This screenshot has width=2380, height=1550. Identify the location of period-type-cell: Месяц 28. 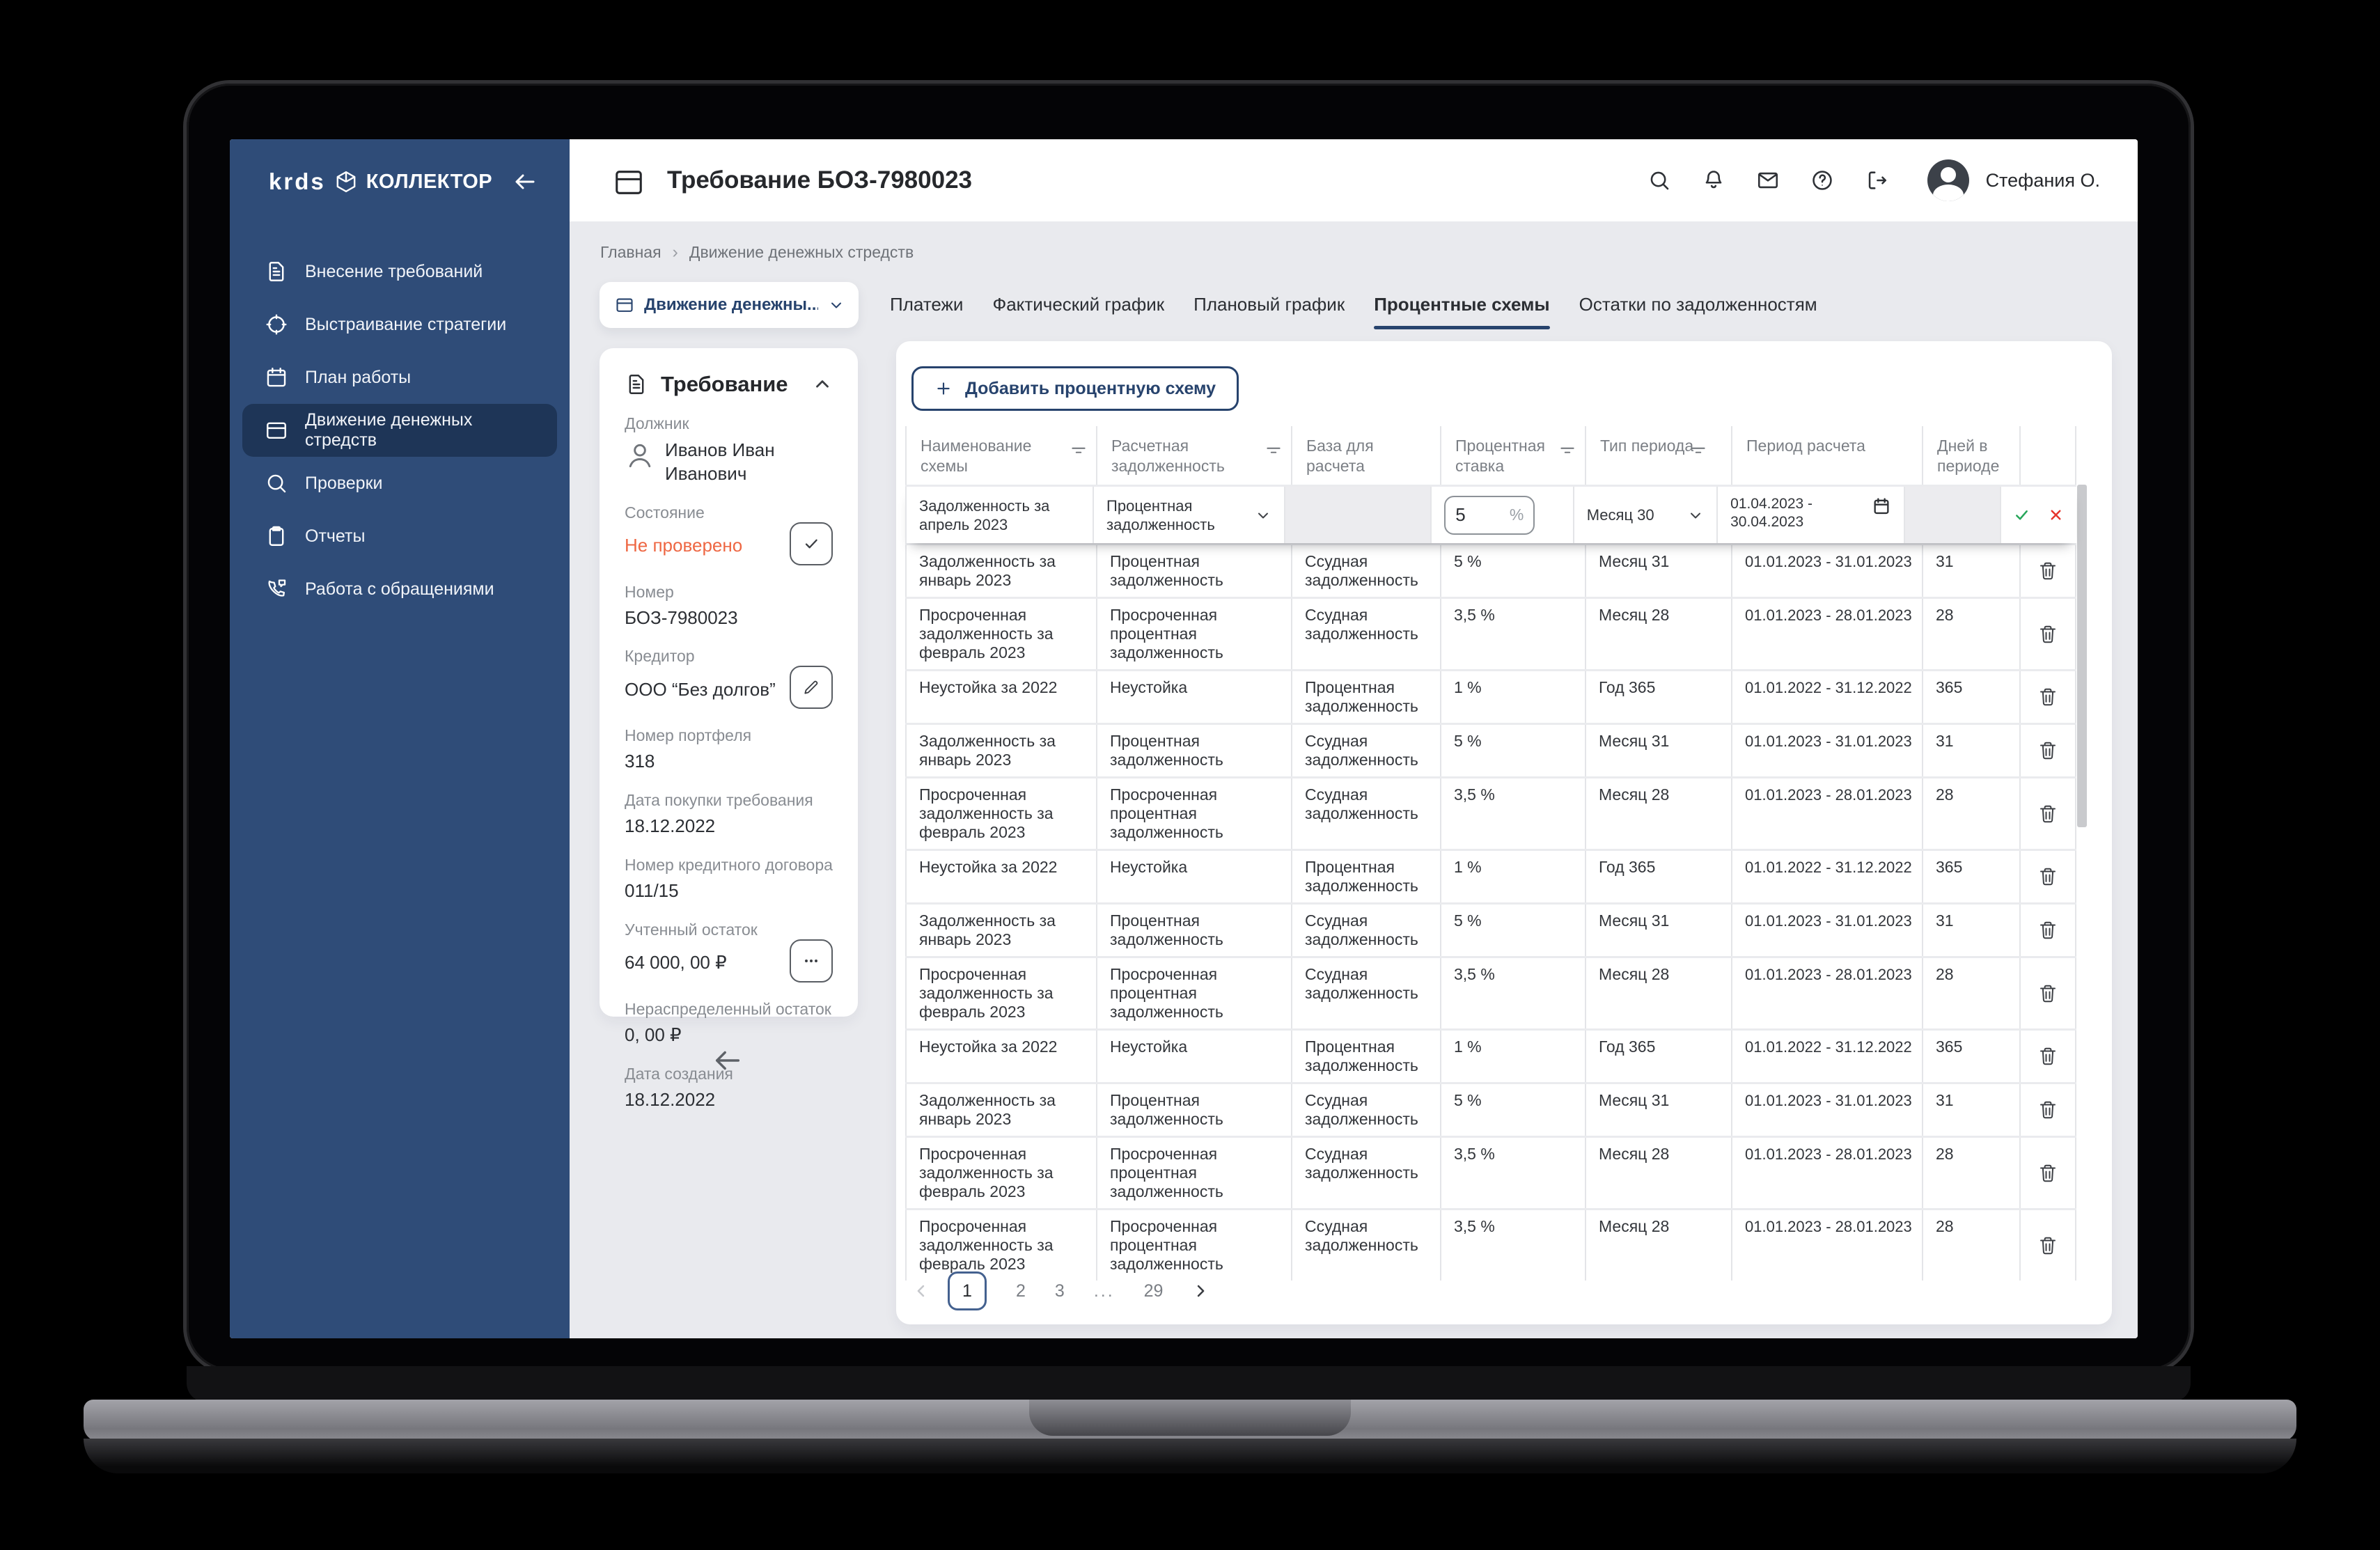
(1659, 993).